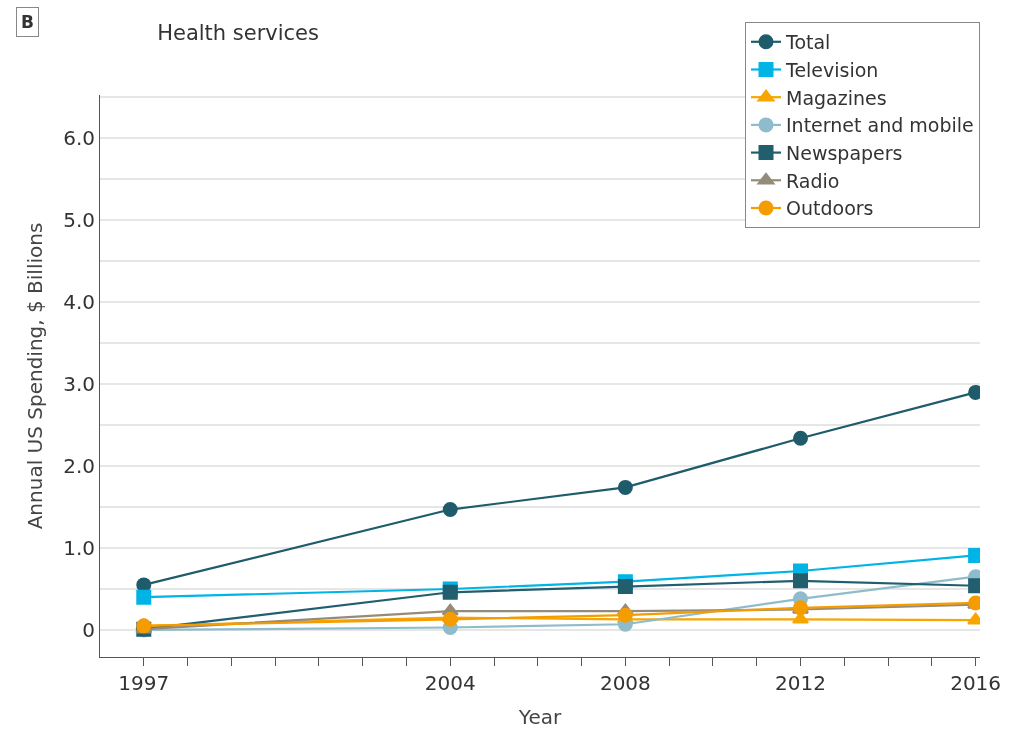 The image size is (1020, 736). What do you see at coordinates (813, 180) in the screenshot?
I see `legend-label: Radio` at bounding box center [813, 180].